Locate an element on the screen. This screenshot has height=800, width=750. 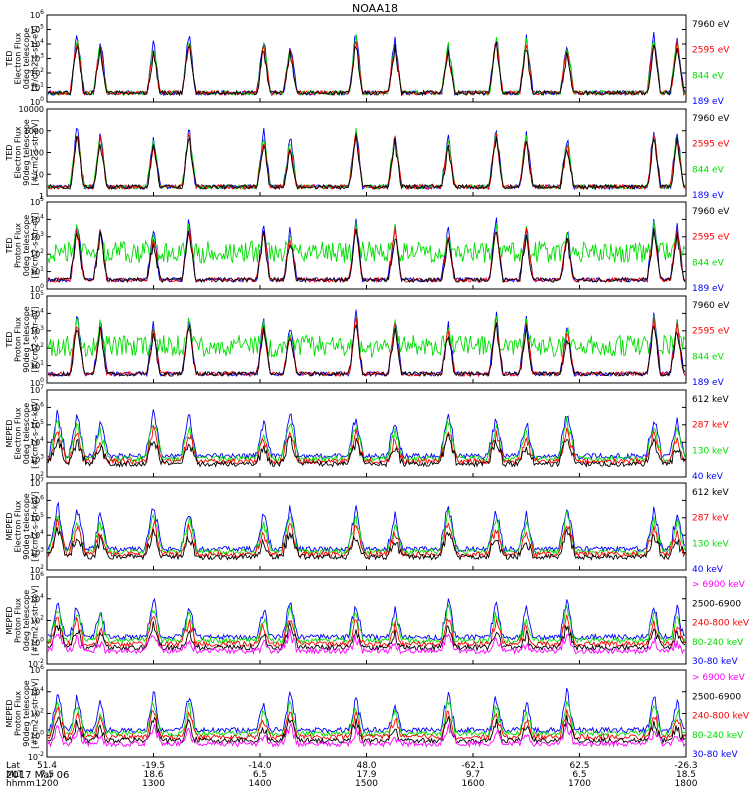
chart-title: NOAA18 is located at coordinates (375, 8).